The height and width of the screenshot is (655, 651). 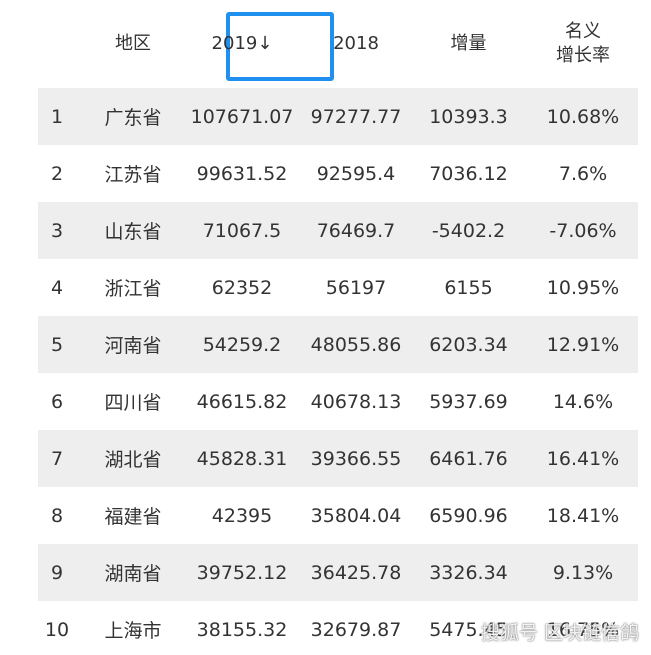 What do you see at coordinates (356, 173) in the screenshot?
I see `cell-2018: 92595.4` at bounding box center [356, 173].